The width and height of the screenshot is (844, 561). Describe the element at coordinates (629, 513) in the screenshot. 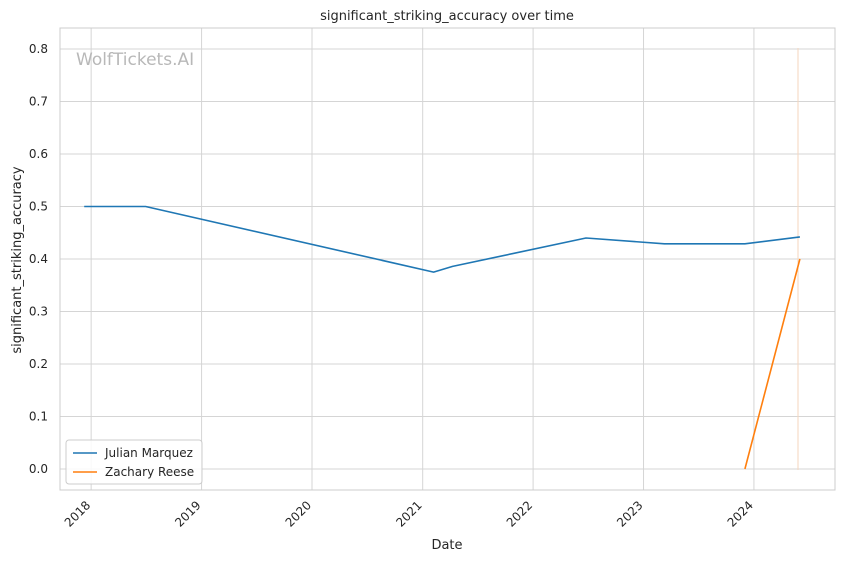

I see `x-tick-label: 2023` at that location.